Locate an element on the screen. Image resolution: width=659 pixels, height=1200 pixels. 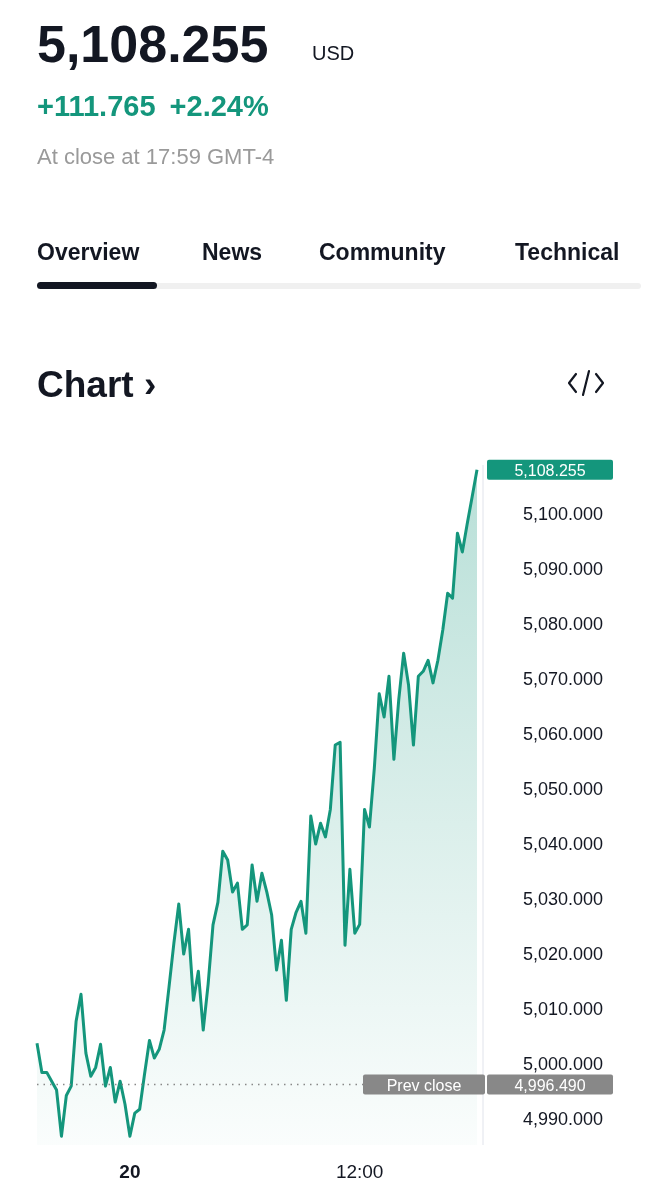
y-tick-label: 5,010.000 is located at coordinates (563, 1009).